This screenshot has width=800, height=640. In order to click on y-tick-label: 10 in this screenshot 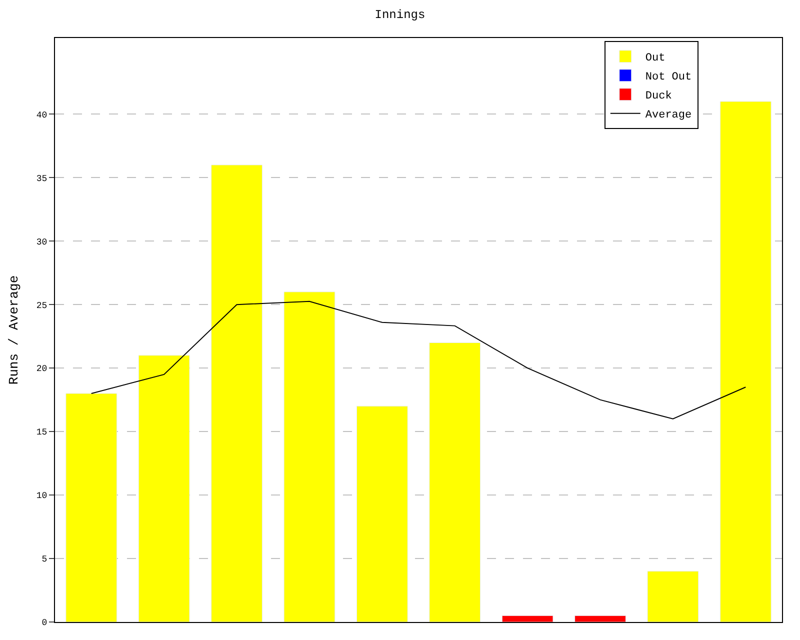, I will do `click(42, 496)`.